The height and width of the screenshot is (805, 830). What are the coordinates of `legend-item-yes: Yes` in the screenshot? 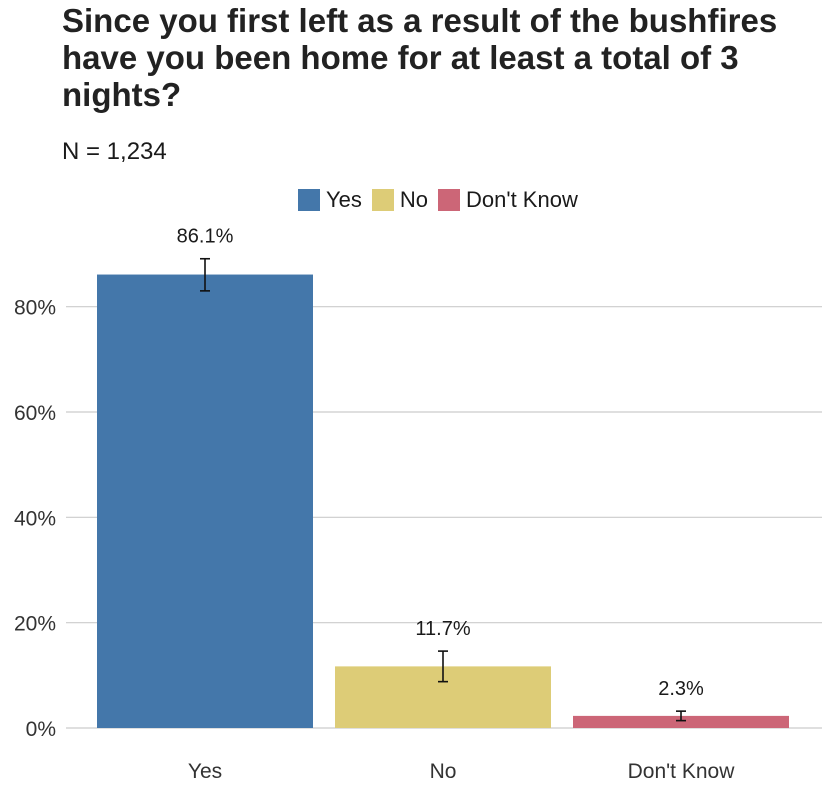 It's located at (330, 200).